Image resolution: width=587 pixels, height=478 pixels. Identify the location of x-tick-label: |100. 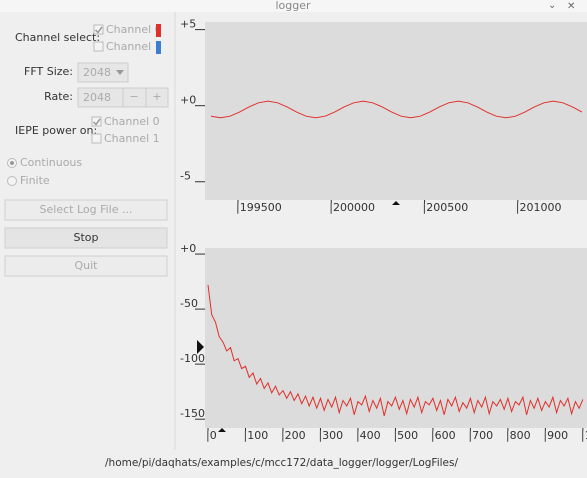
(255, 435).